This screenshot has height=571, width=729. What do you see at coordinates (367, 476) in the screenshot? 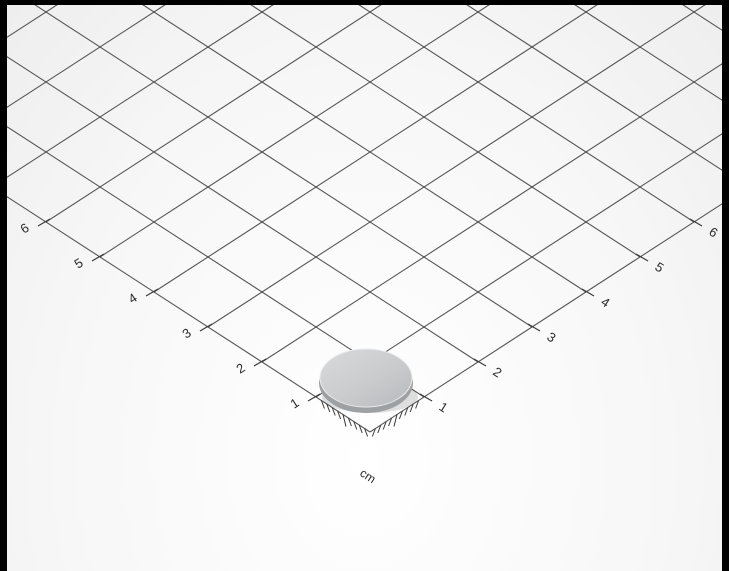
I see `unit-label: cm` at bounding box center [367, 476].